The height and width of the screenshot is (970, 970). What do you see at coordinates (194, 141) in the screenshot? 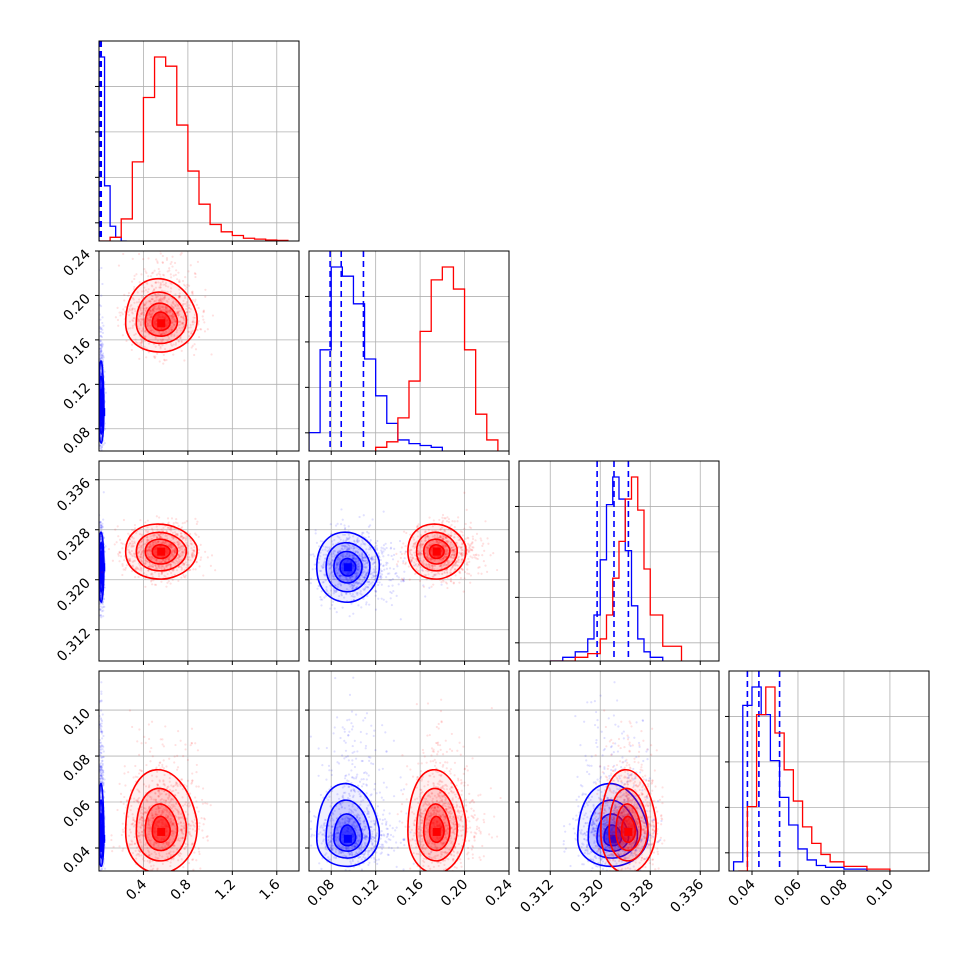
I see `panel-content` at bounding box center [194, 141].